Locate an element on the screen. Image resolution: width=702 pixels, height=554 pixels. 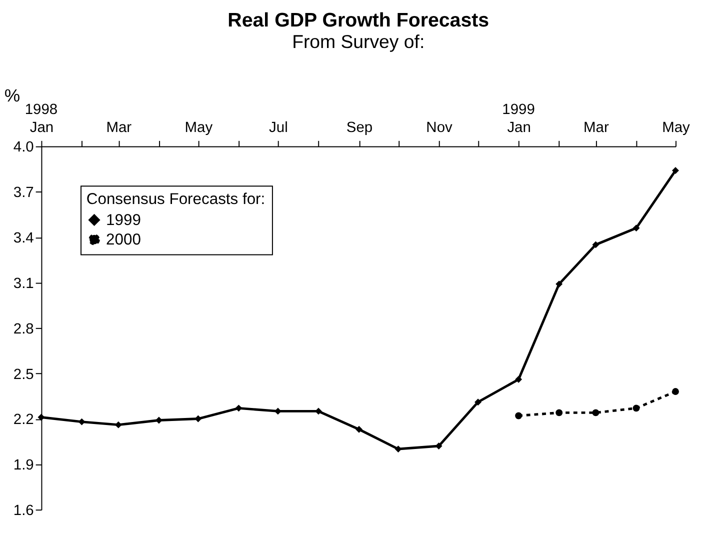
y-tick-label: 2.5 is located at coordinates (23, 374).